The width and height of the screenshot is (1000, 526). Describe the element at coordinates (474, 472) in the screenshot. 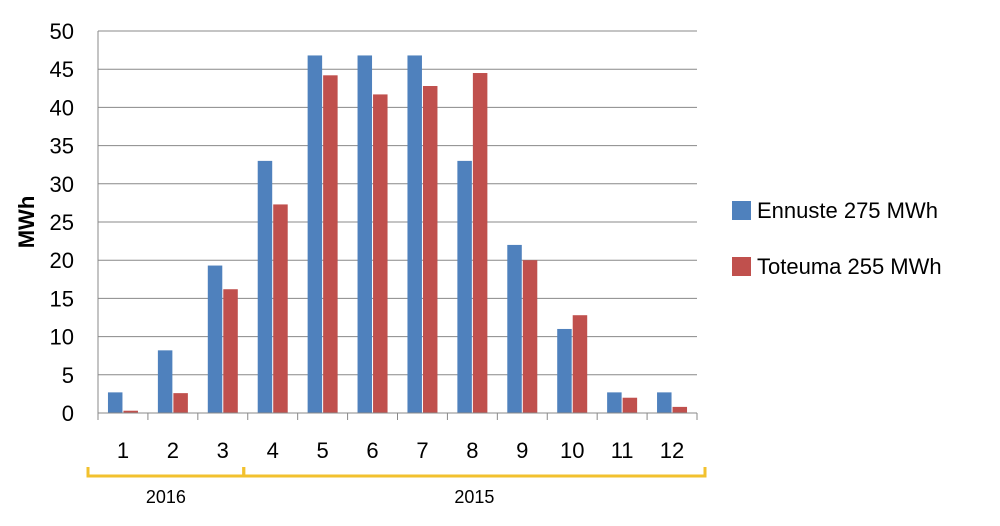

I see `year-bracket-2015` at that location.